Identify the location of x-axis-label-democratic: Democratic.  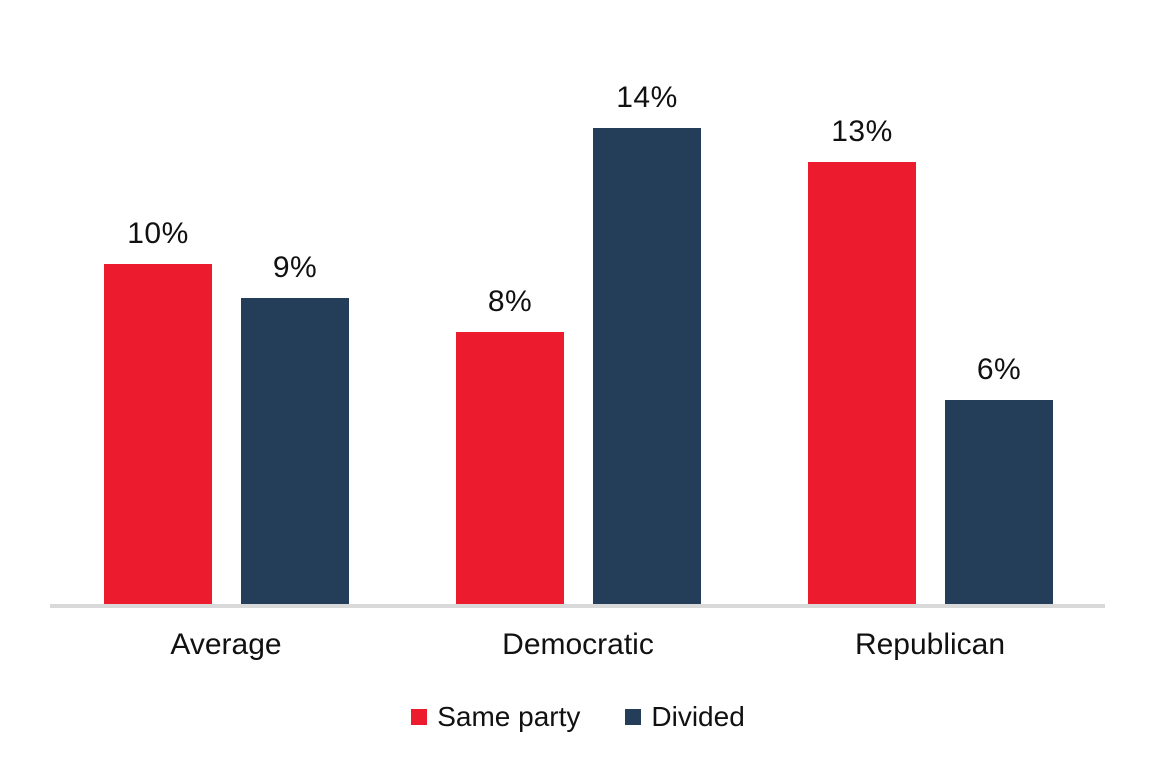
(578, 644).